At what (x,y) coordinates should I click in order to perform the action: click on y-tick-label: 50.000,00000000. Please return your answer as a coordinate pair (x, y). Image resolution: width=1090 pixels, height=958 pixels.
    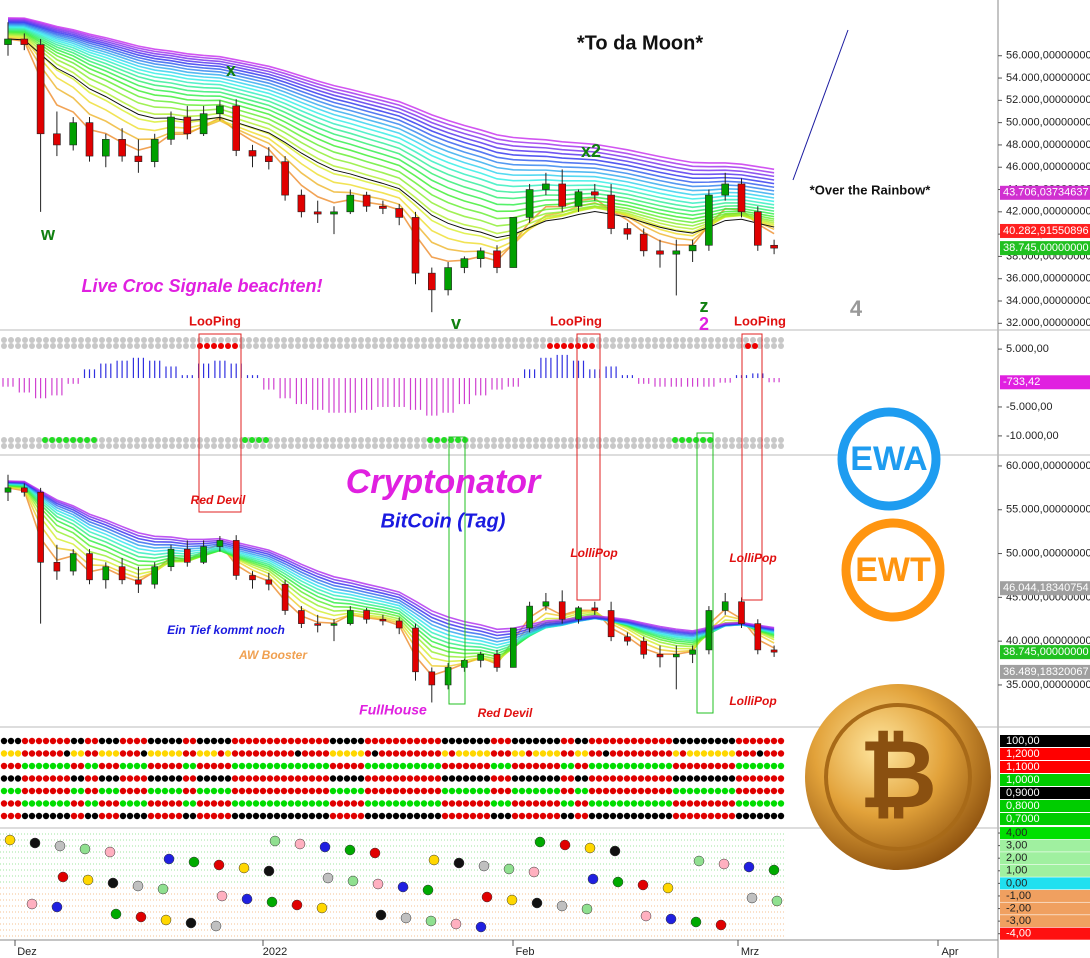
    Looking at the image, I should click on (1048, 123).